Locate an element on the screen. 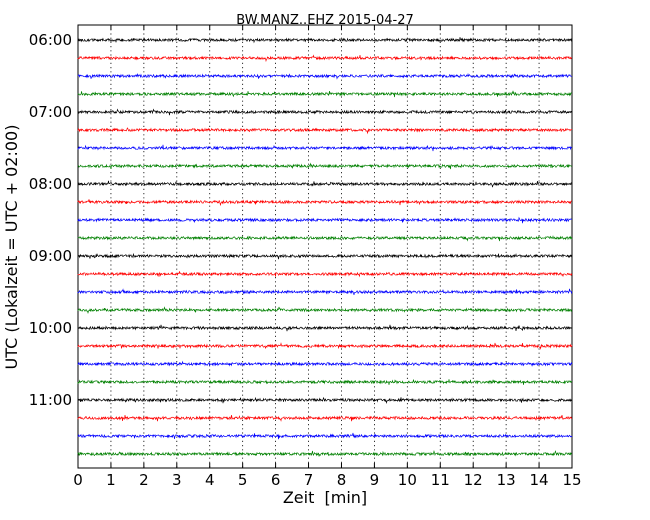 The width and height of the screenshot is (650, 520). y-tick-label-2: 08:00 is located at coordinates (50, 184).